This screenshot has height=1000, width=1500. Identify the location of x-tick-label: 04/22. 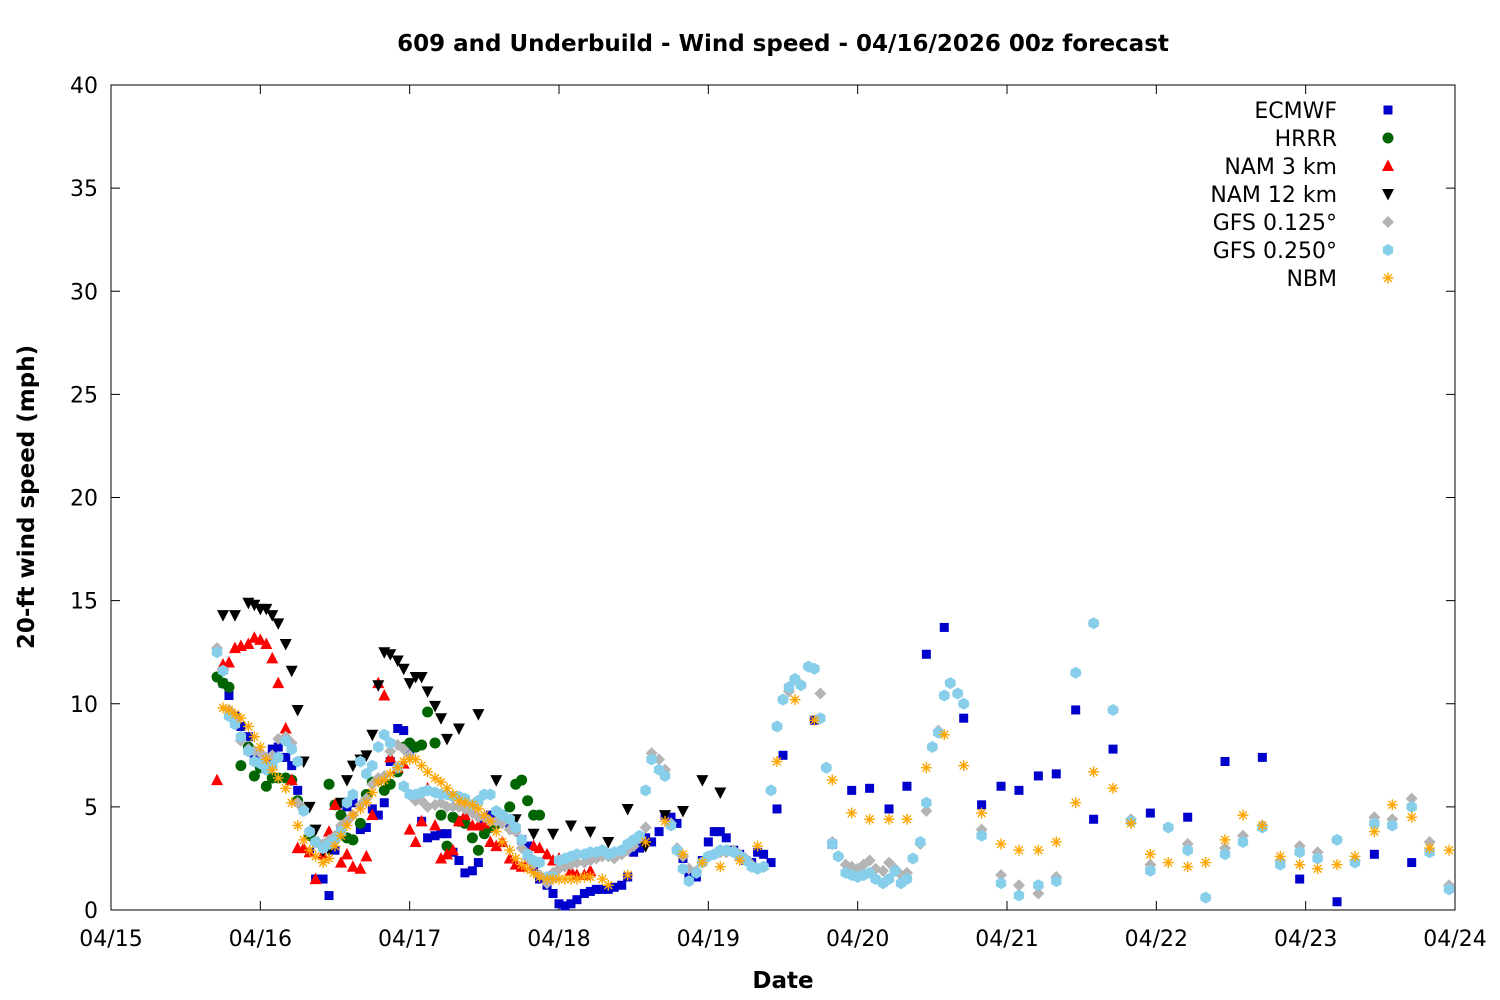
(1156, 939).